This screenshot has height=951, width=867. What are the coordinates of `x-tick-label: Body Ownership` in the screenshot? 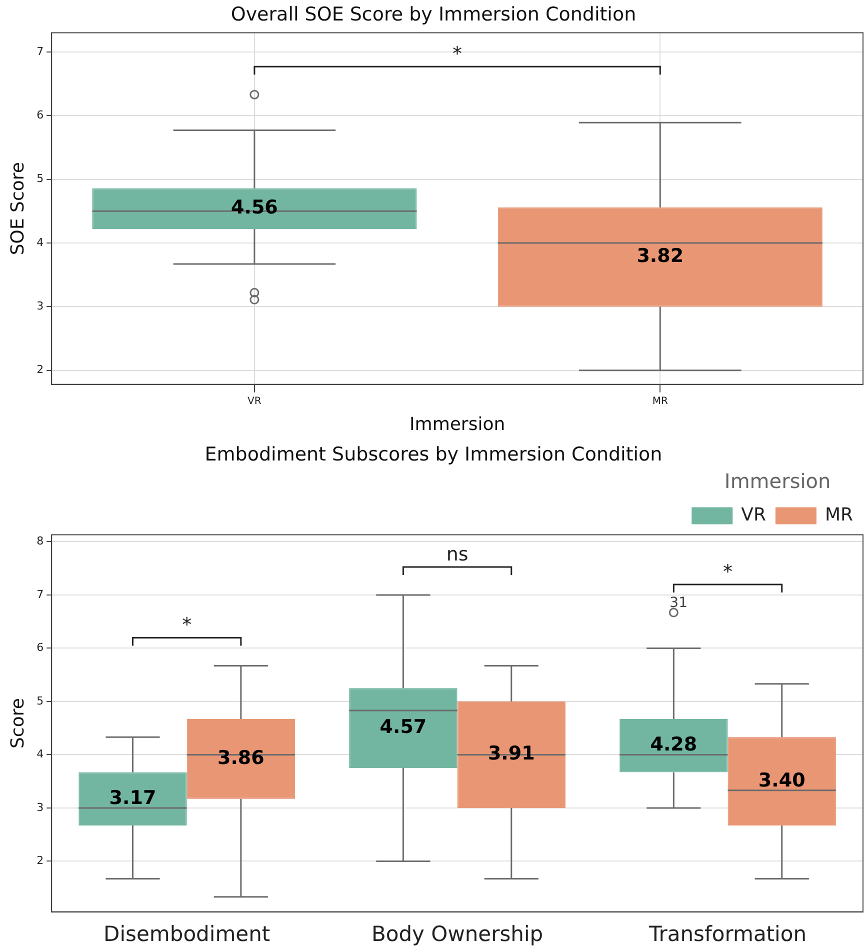 It's located at (457, 934).